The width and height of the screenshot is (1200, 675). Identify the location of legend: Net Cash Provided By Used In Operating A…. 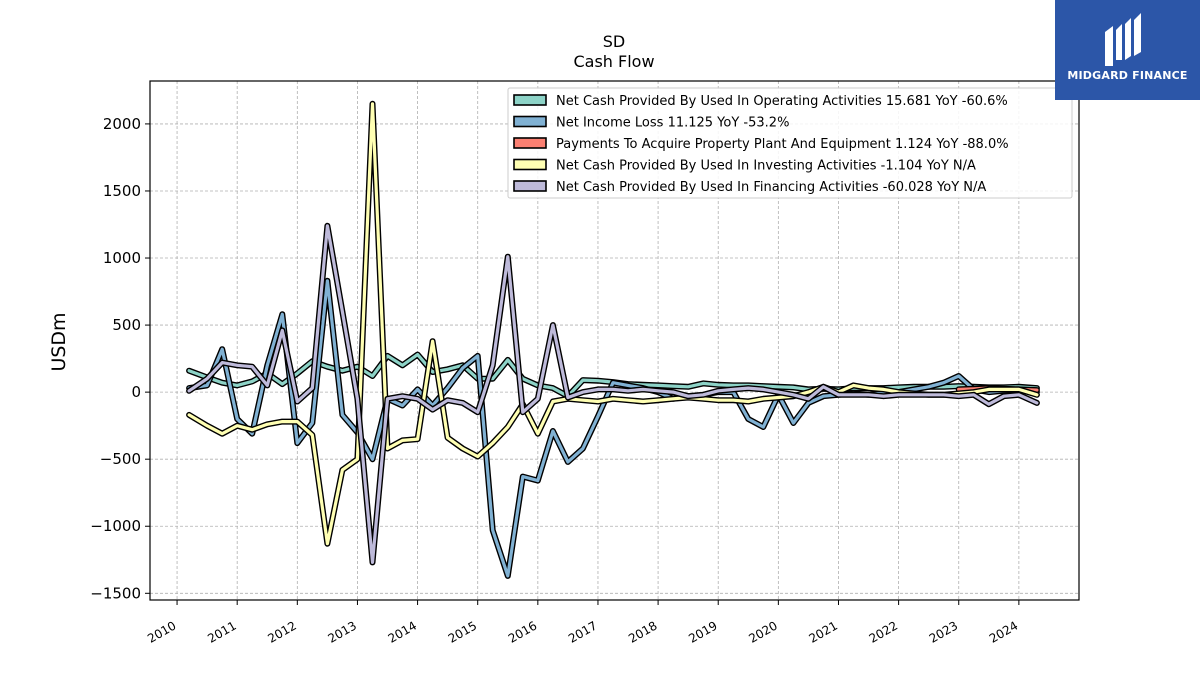
(790, 143).